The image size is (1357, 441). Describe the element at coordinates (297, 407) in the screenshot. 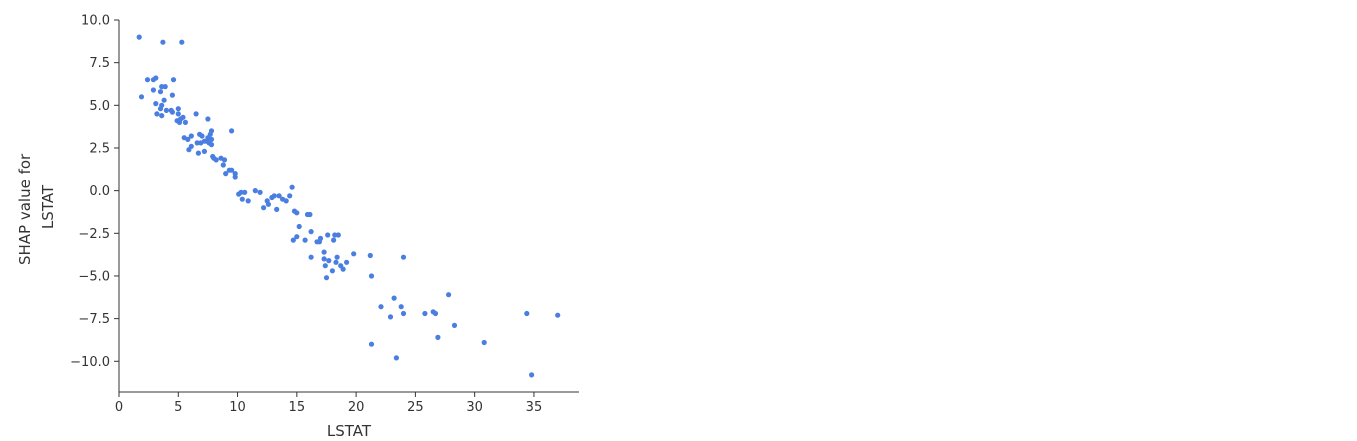

I see `x-tick-label: 15` at that location.